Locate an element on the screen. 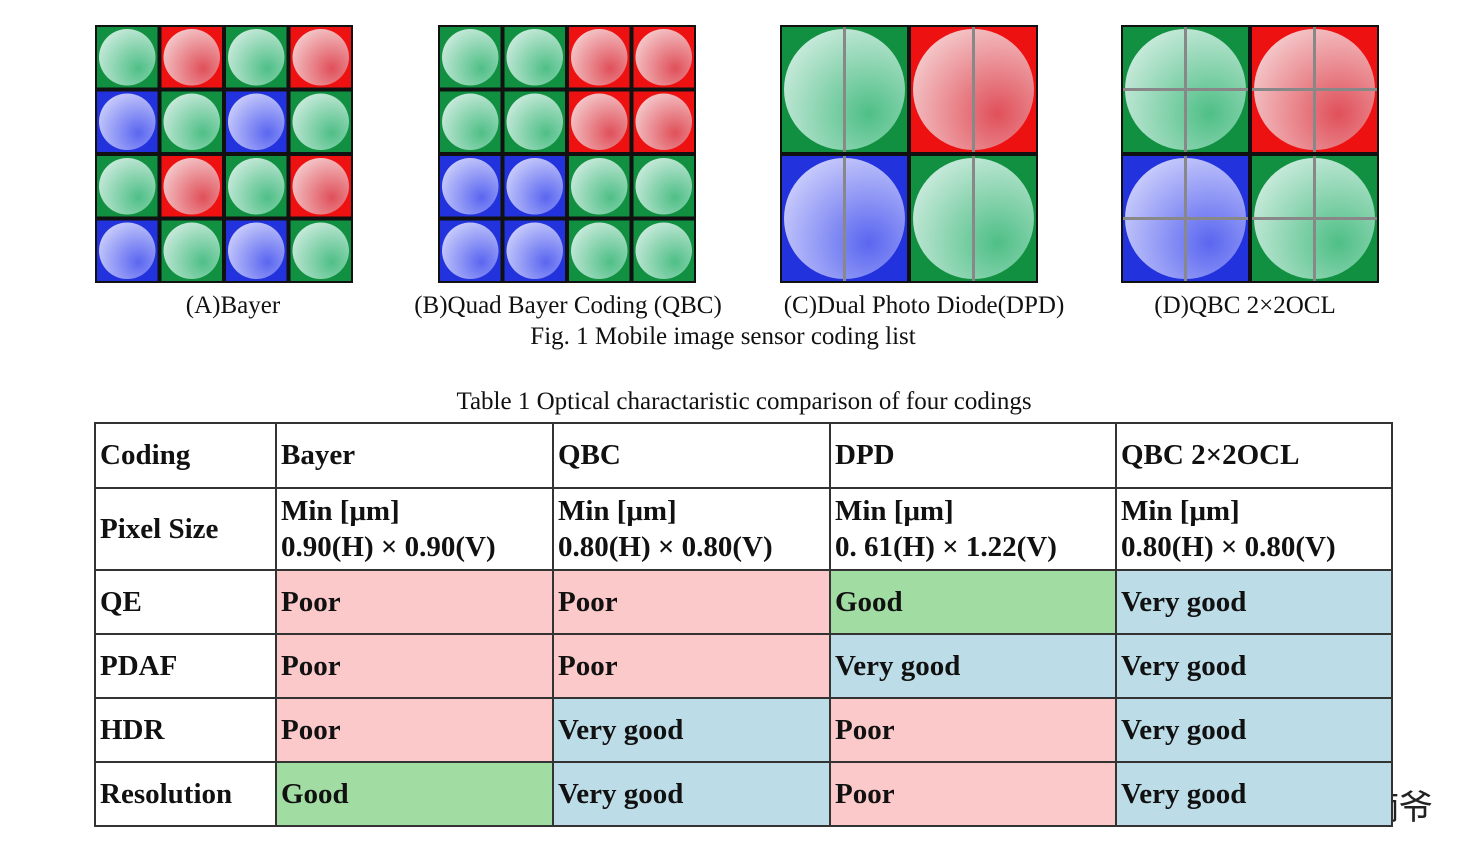 This screenshot has width=1475, height=851. table-cell: Resolution is located at coordinates (185, 794).